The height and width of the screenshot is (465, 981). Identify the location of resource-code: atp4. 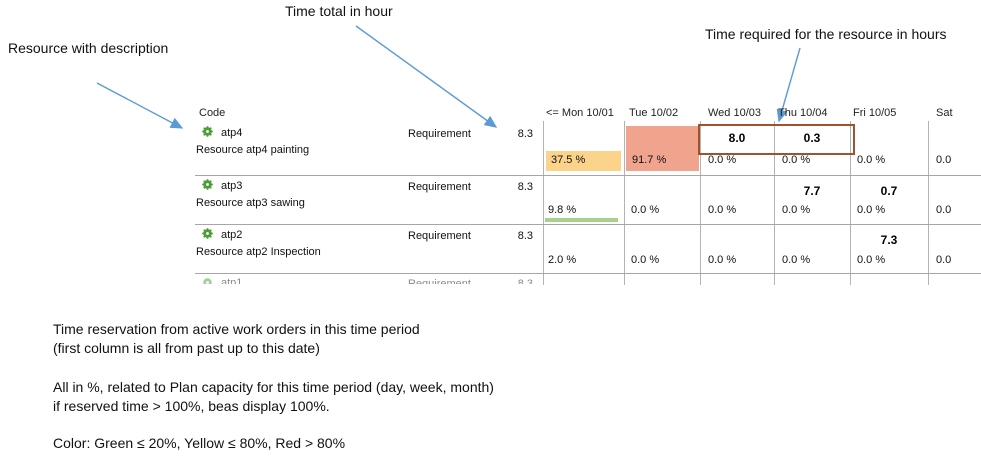
(232, 133).